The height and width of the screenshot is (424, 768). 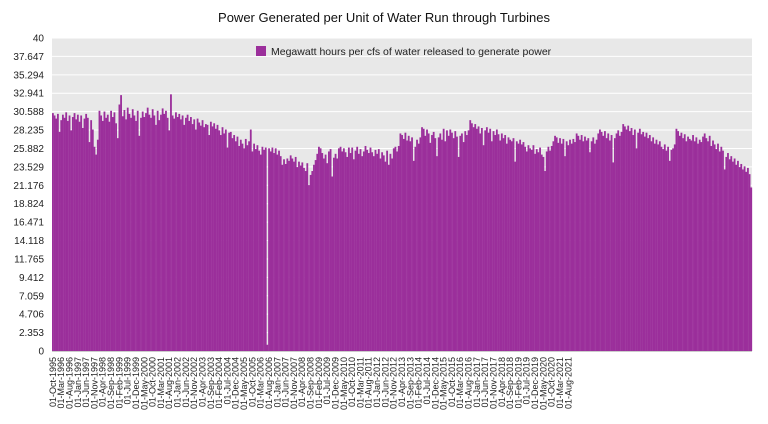 What do you see at coordinates (28, 112) in the screenshot?
I see `y-tick-label: 30.588` at bounding box center [28, 112].